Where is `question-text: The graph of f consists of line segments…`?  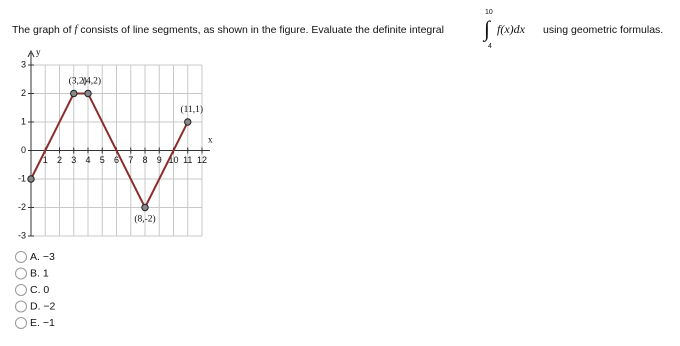
question-text: The graph of f consists of line segments… is located at coordinates (228, 30).